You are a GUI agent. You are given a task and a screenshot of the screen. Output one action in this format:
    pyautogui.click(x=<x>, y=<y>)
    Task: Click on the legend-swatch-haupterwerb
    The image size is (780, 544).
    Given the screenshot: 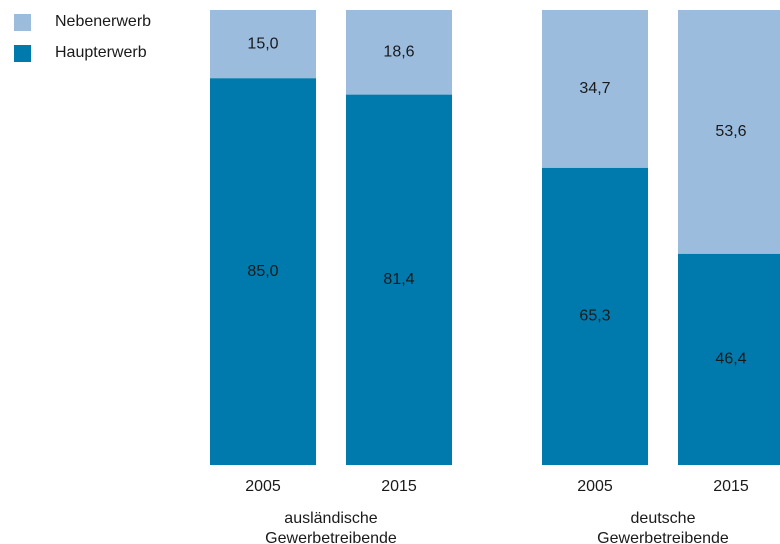 What is the action you would take?
    pyautogui.click(x=22, y=53)
    